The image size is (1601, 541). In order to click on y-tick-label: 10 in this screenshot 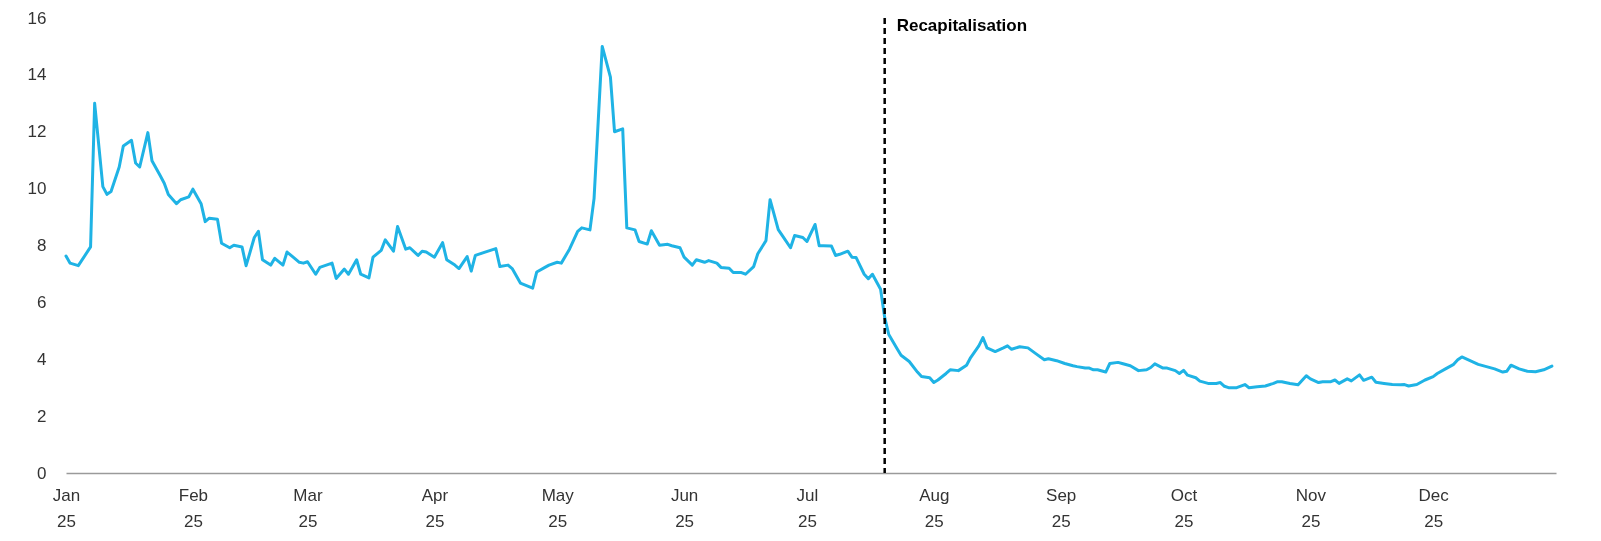, I will do `click(37, 189)`.